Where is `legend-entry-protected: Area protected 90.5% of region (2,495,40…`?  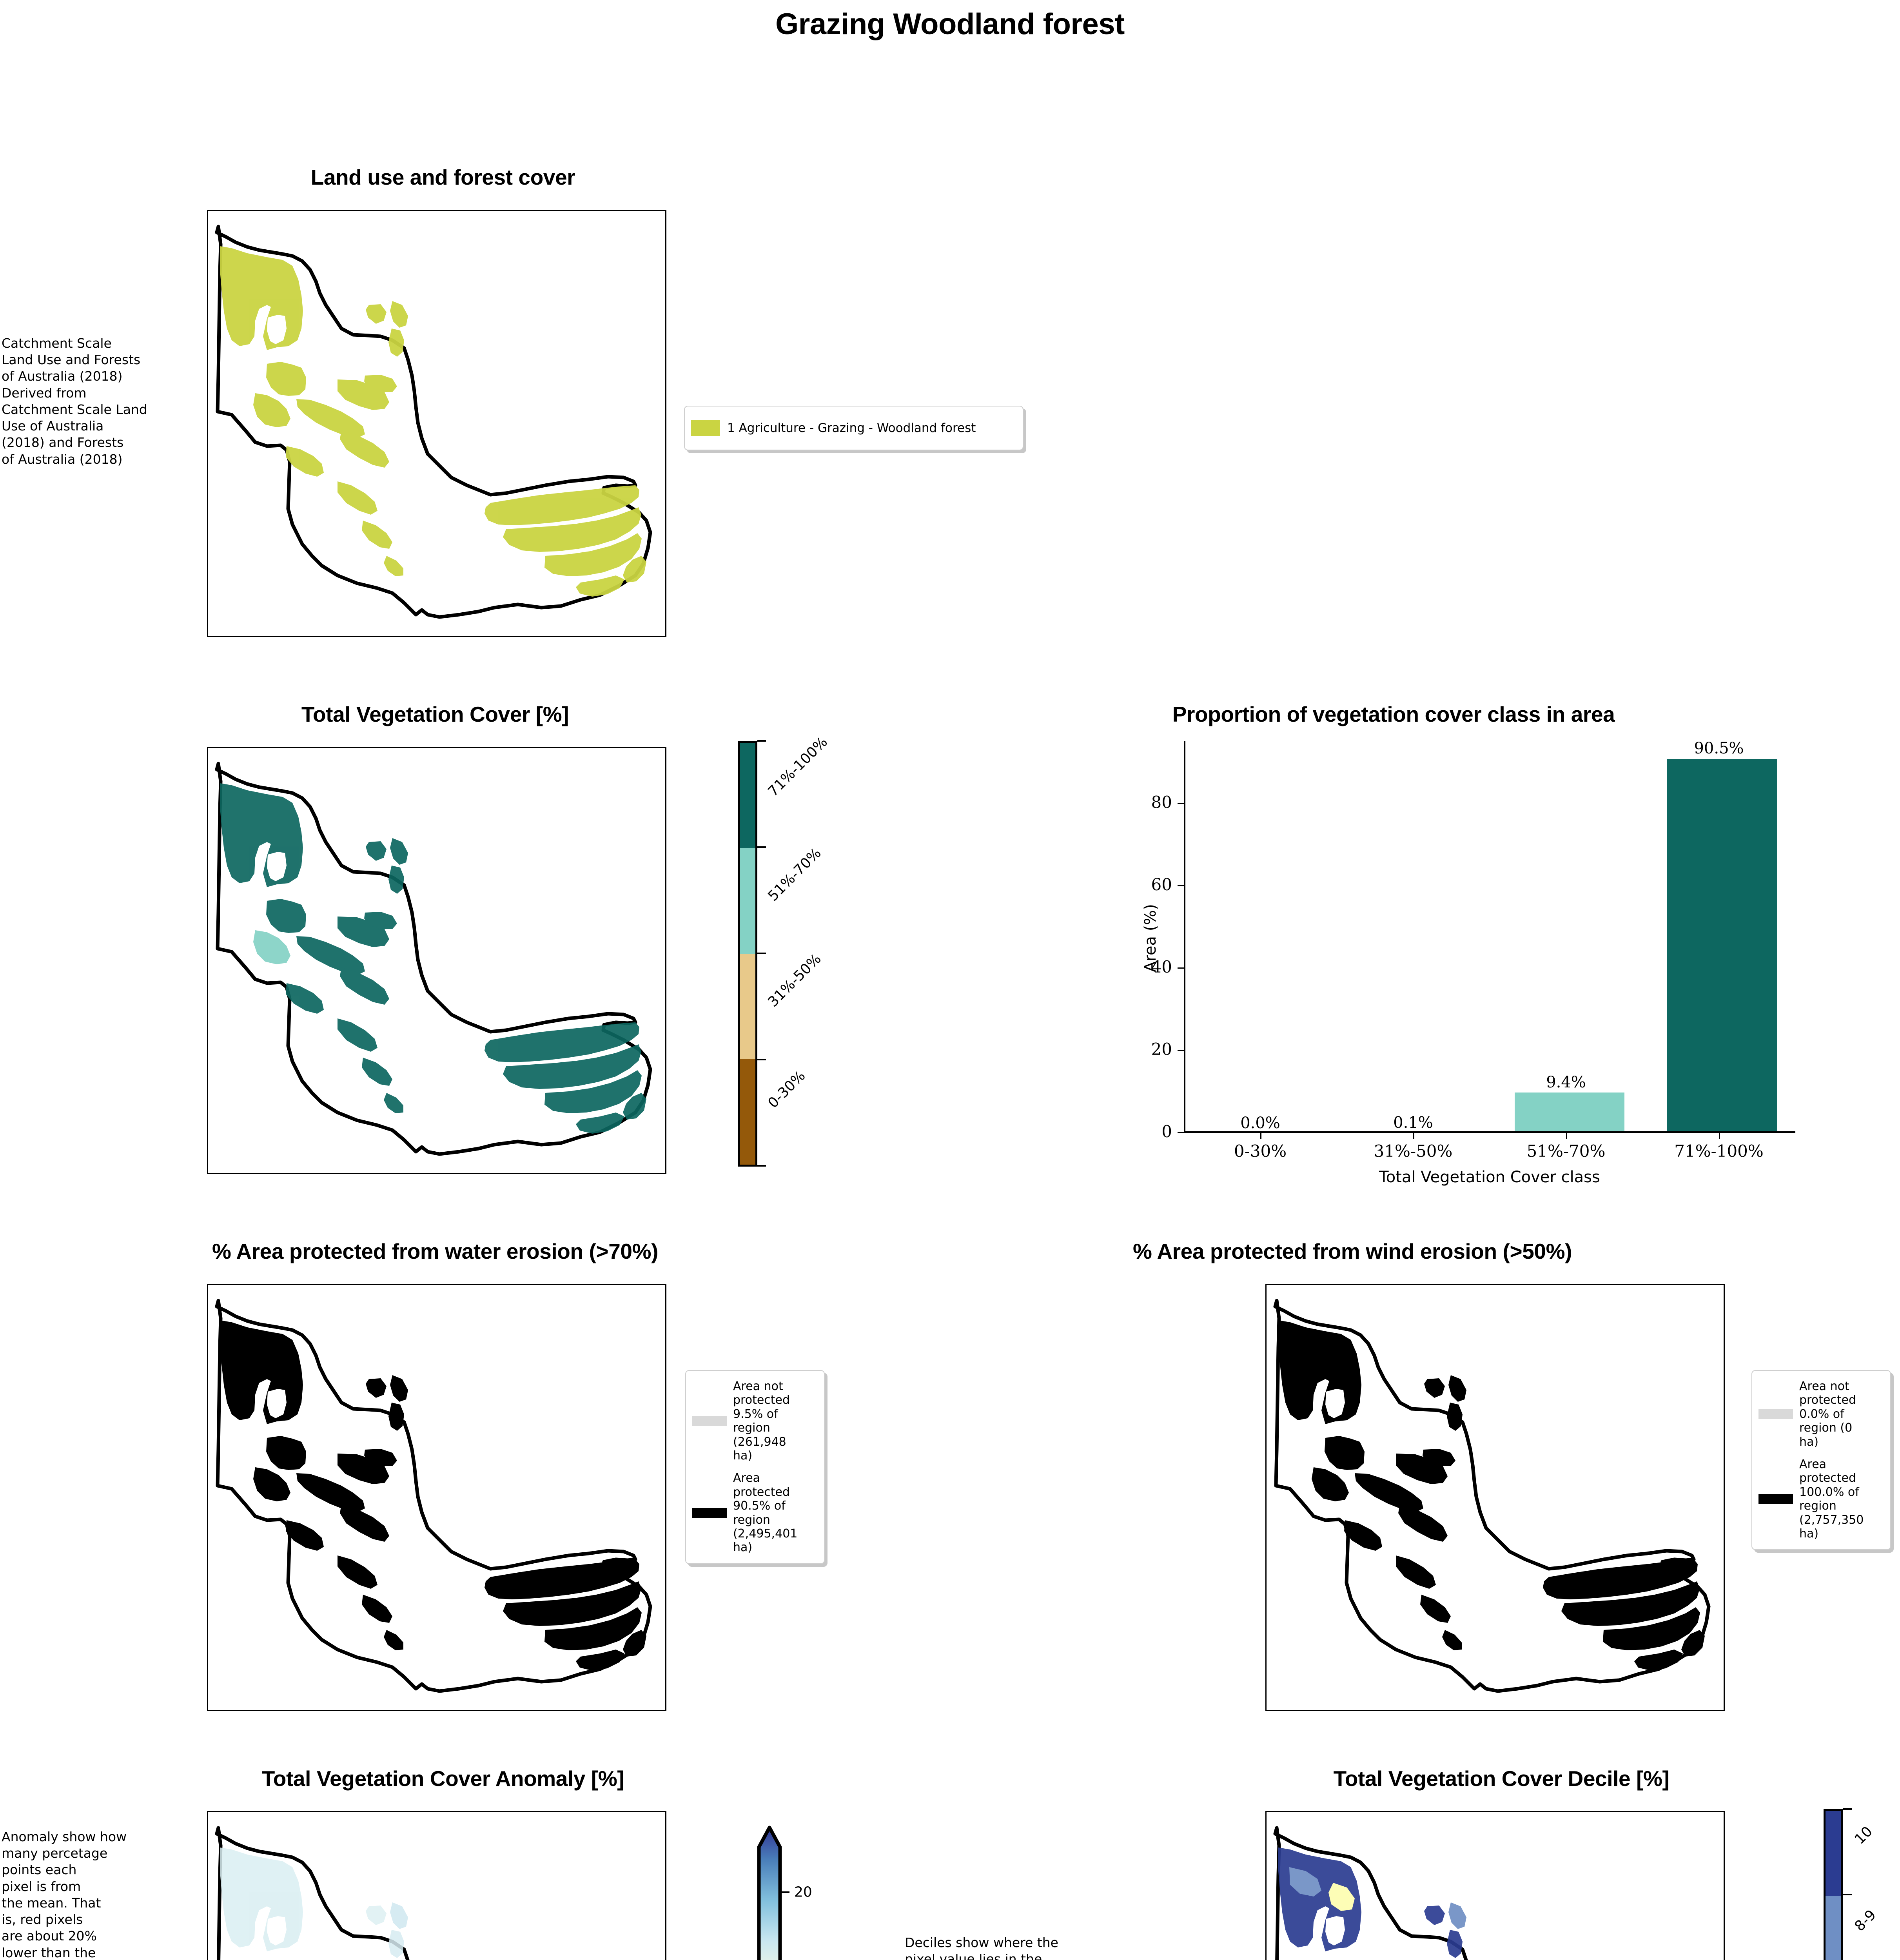
legend-entry-protected: Area protected 90.5% of region (2,495,40… is located at coordinates (747, 1512).